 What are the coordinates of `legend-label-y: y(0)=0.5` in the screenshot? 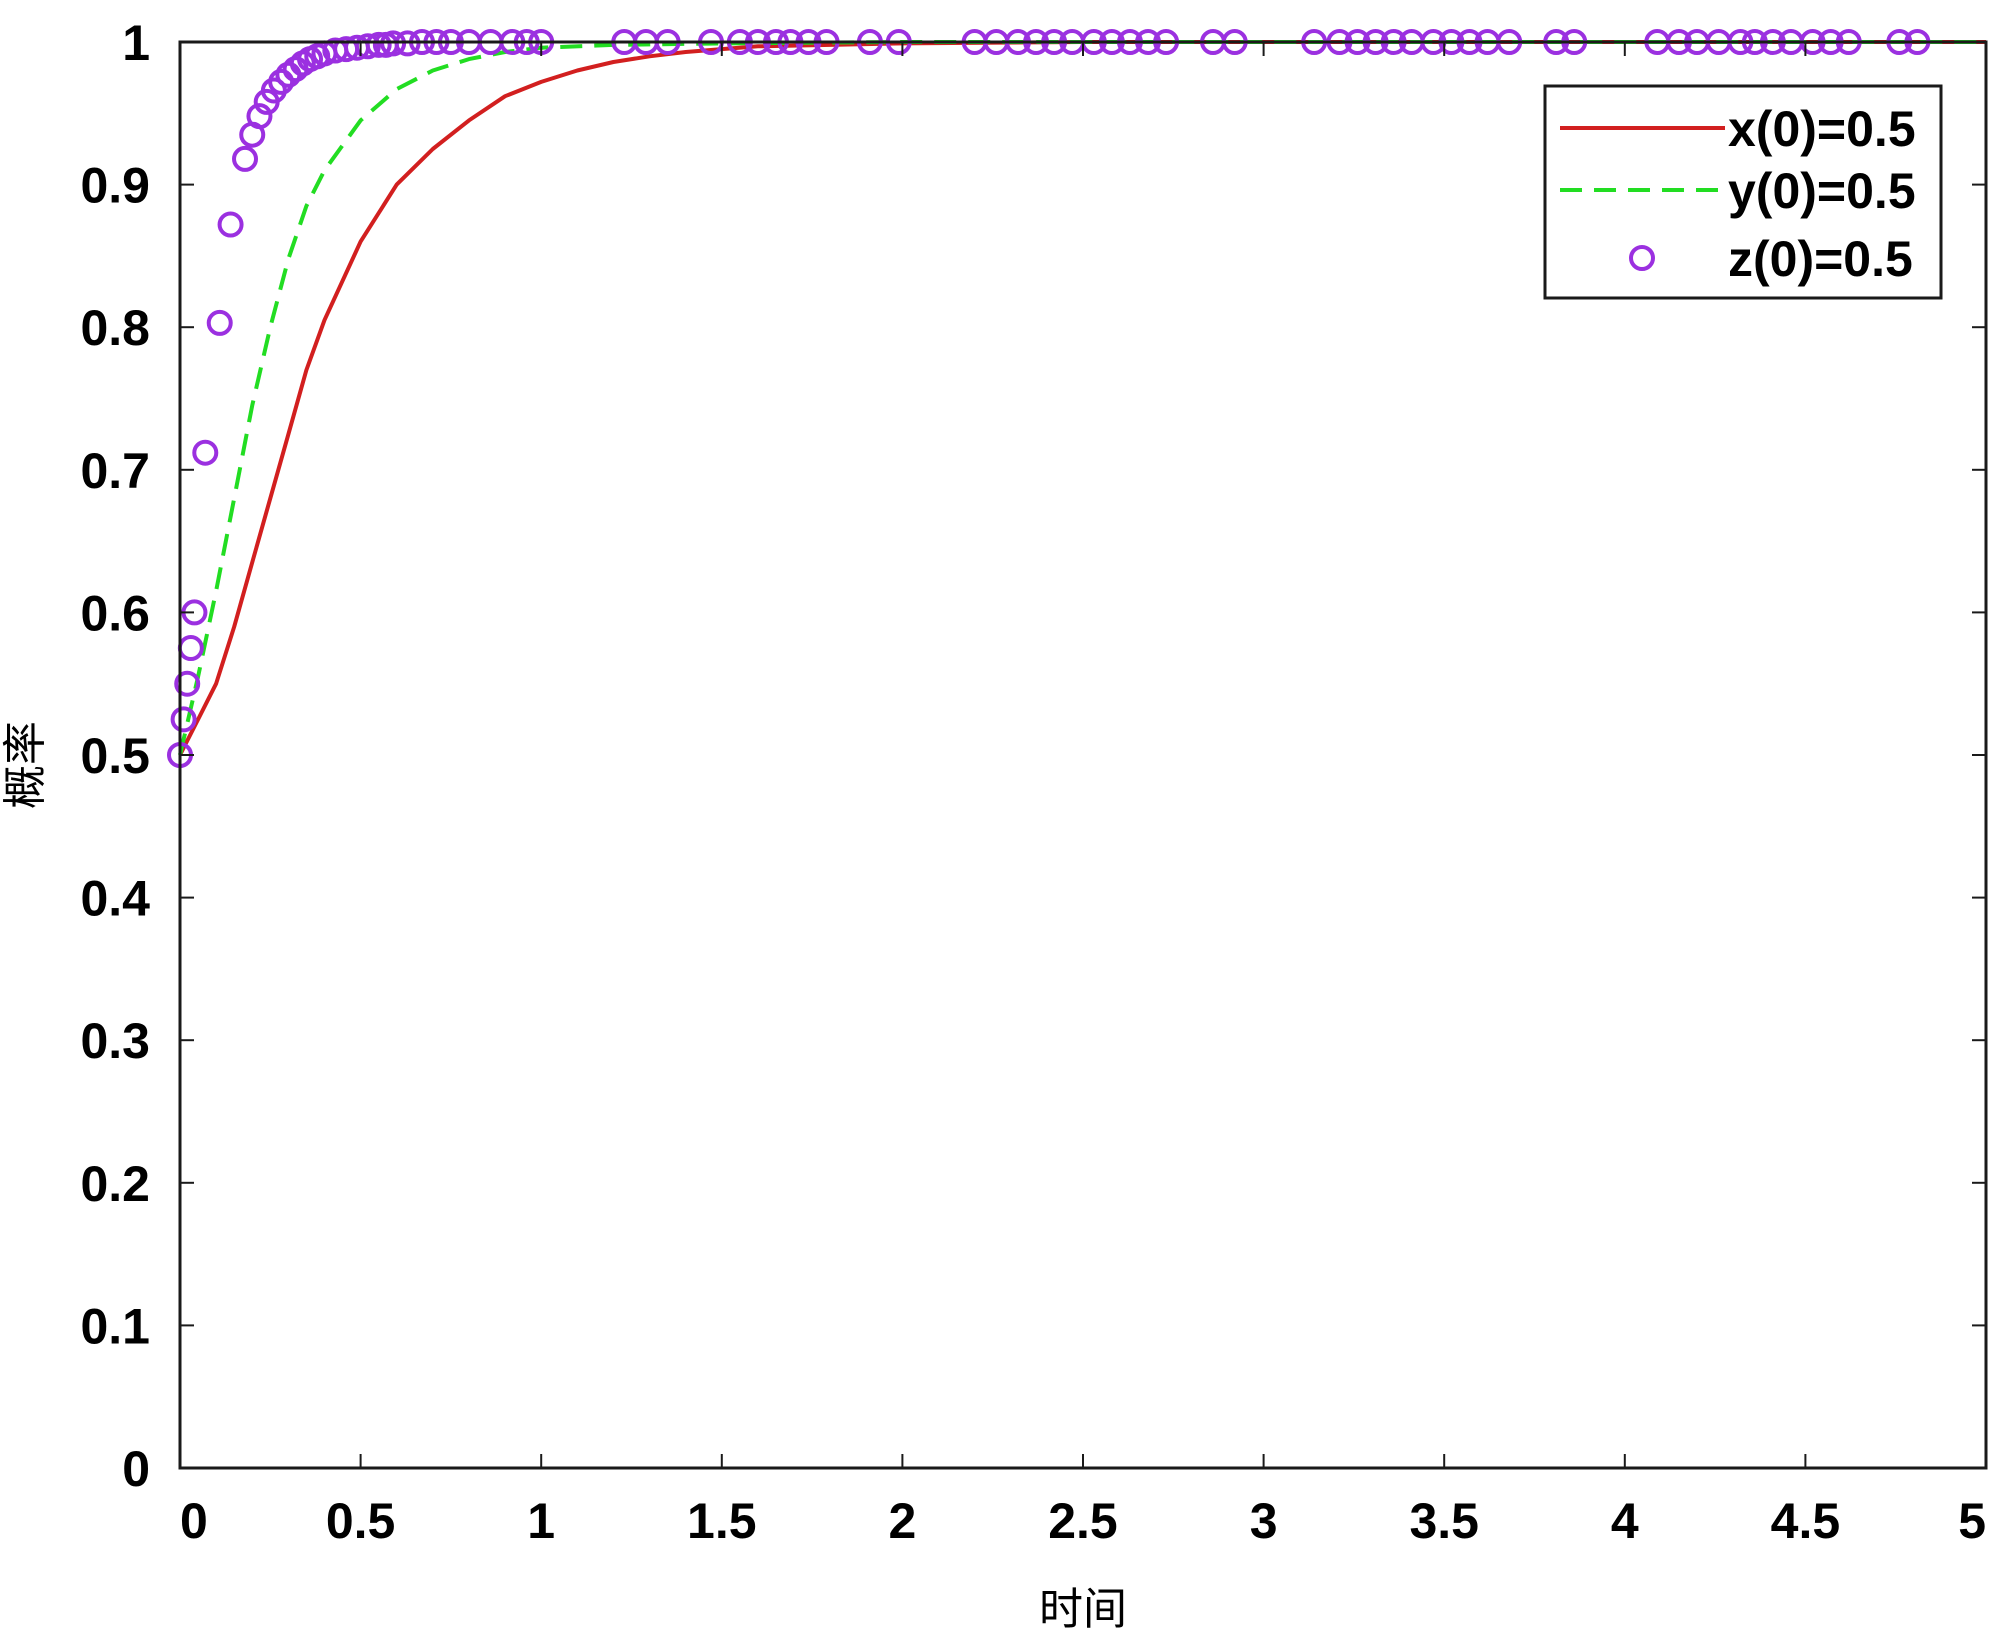 It's located at (1822, 191).